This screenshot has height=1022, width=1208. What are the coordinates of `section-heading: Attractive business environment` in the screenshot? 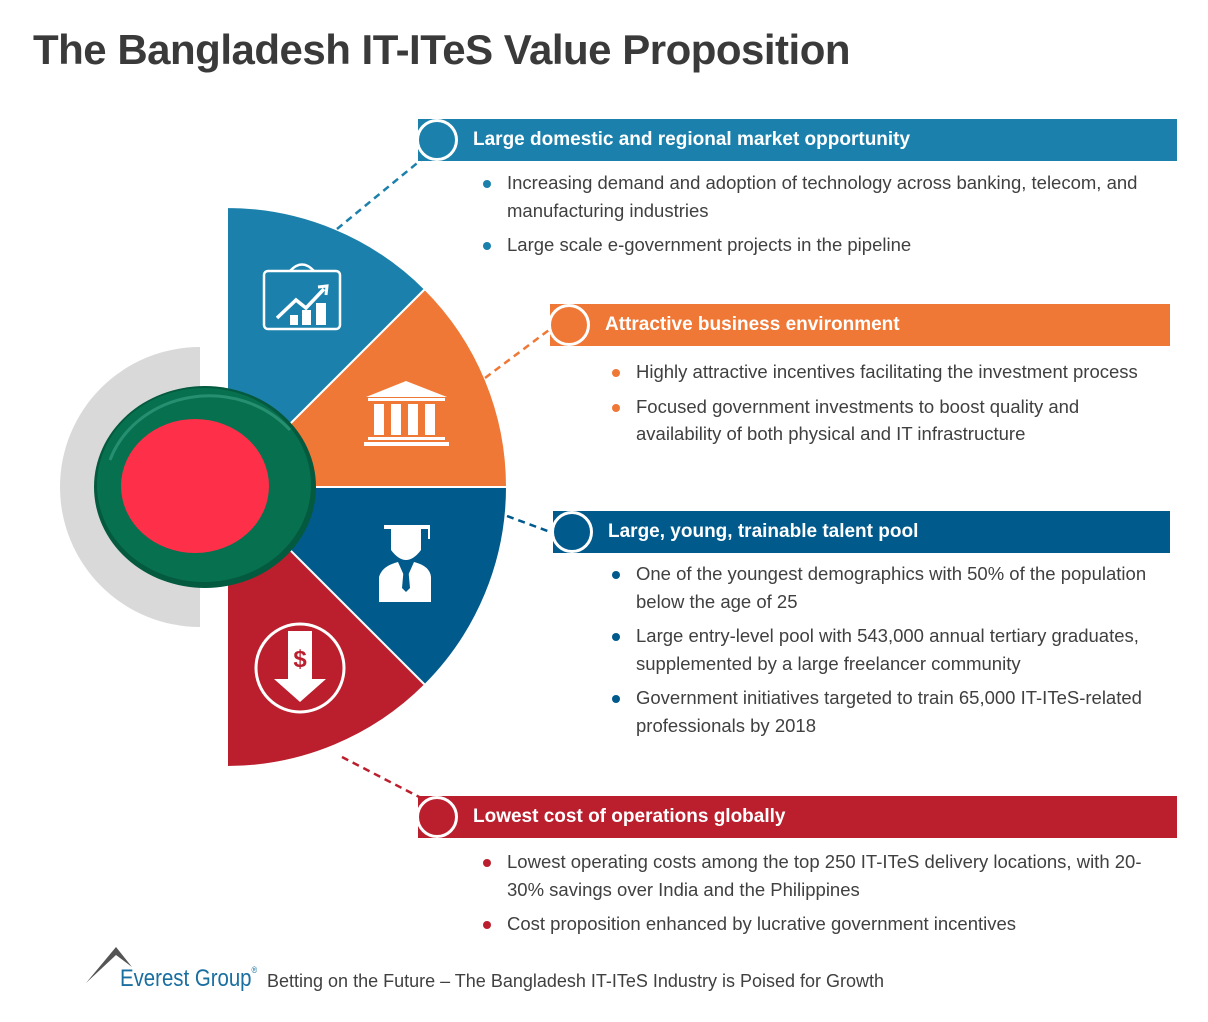 It's located at (752, 324).